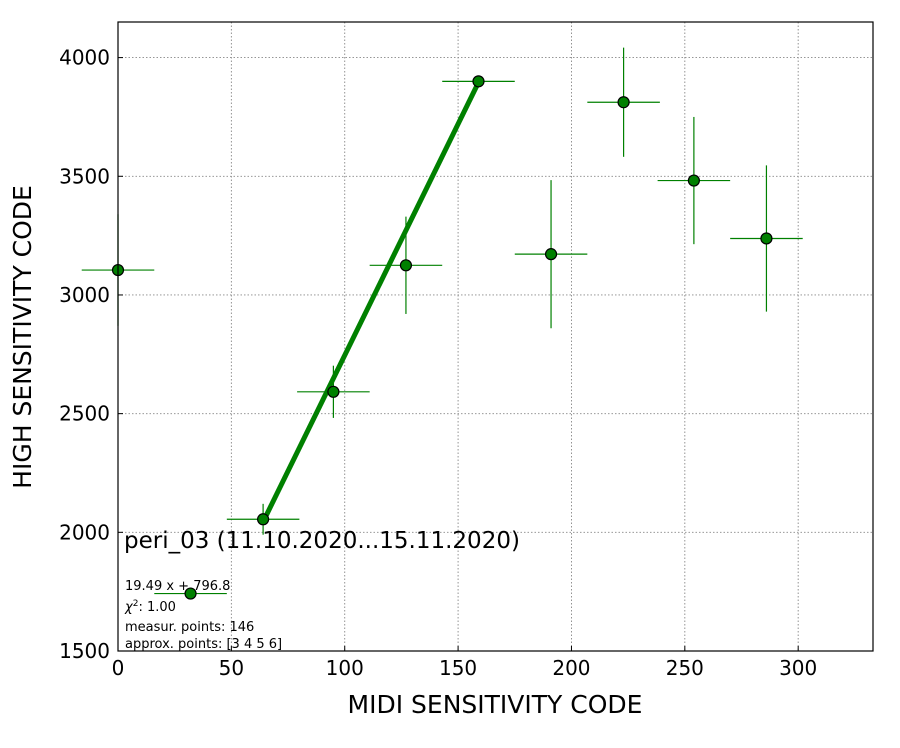  What do you see at coordinates (84, 651) in the screenshot?
I see `y-tick-label: 1500` at bounding box center [84, 651].